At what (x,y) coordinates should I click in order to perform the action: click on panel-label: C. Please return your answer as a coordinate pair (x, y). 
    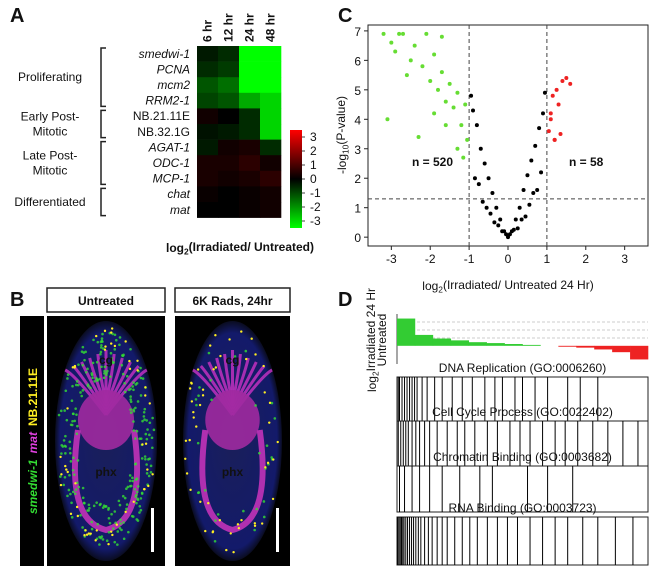
    Looking at the image, I should click on (345, 16).